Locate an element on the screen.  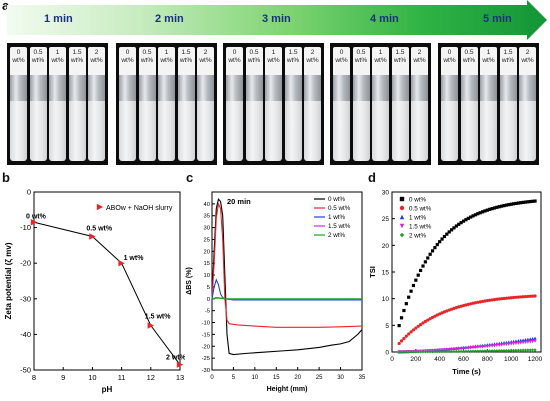
y-tick-label: 30 is located at coordinates (386, 193).